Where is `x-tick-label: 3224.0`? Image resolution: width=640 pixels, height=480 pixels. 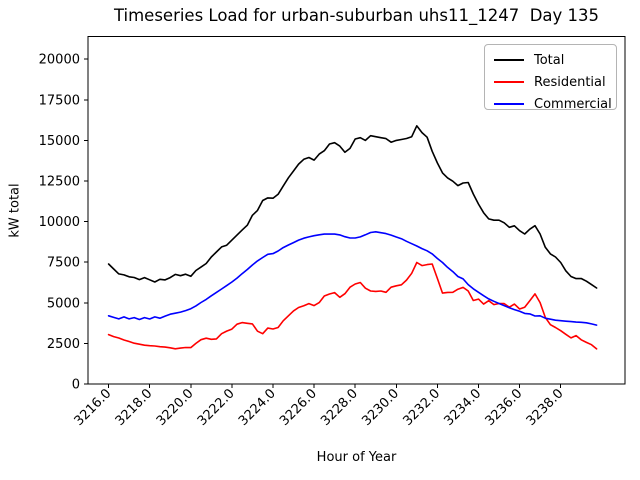
x-tick-label: 3224.0 is located at coordinates (257, 407).